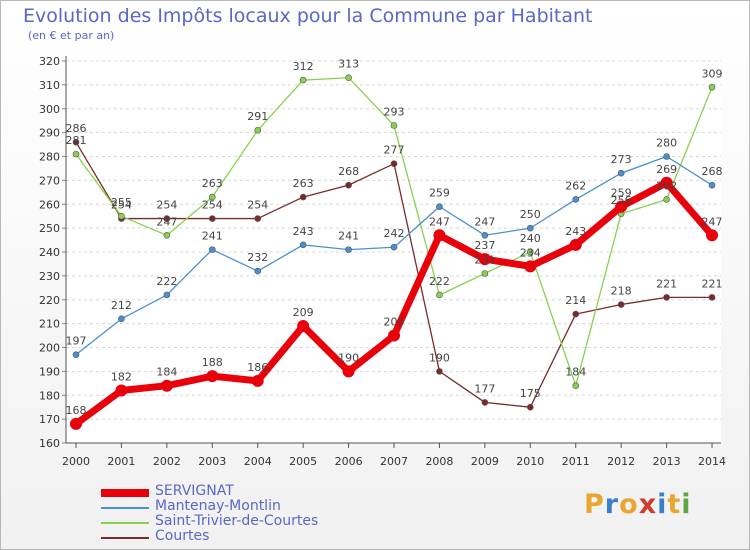 The image size is (750, 550). What do you see at coordinates (212, 461) in the screenshot?
I see `x-tick-label: 2003` at bounding box center [212, 461].